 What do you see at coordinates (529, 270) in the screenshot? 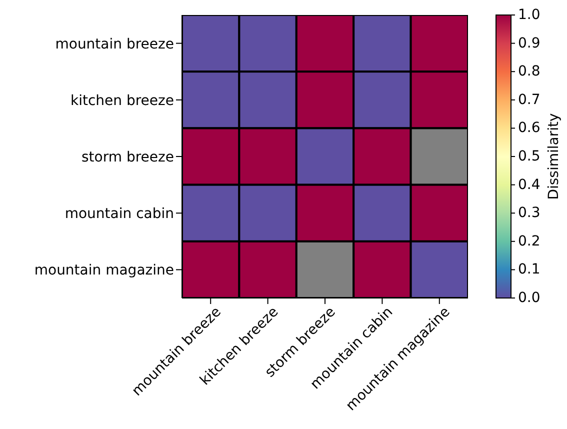
I see `color-bar-label: 0.1` at bounding box center [529, 270].